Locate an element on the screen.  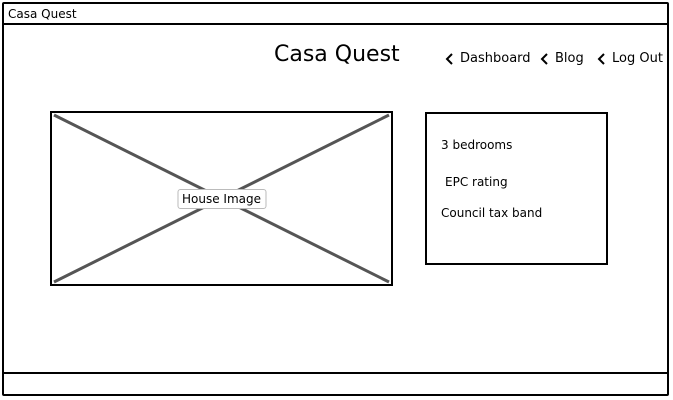
detail-bedrooms: 3 bedrooms is located at coordinates (477, 145).